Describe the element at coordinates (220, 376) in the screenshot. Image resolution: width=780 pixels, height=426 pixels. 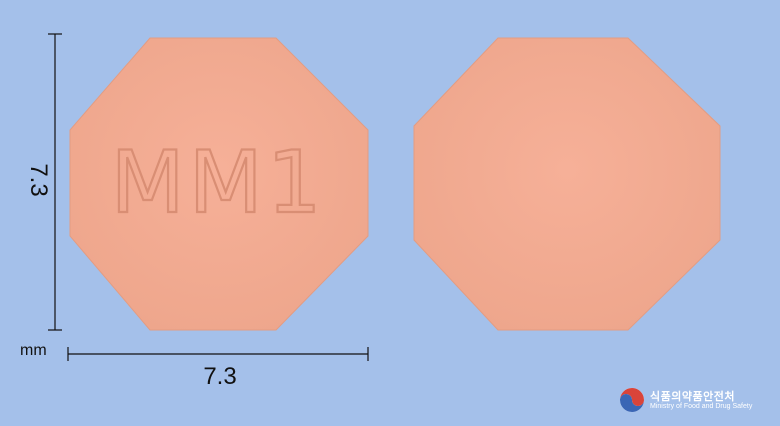
I see `width-label: 7.3` at that location.